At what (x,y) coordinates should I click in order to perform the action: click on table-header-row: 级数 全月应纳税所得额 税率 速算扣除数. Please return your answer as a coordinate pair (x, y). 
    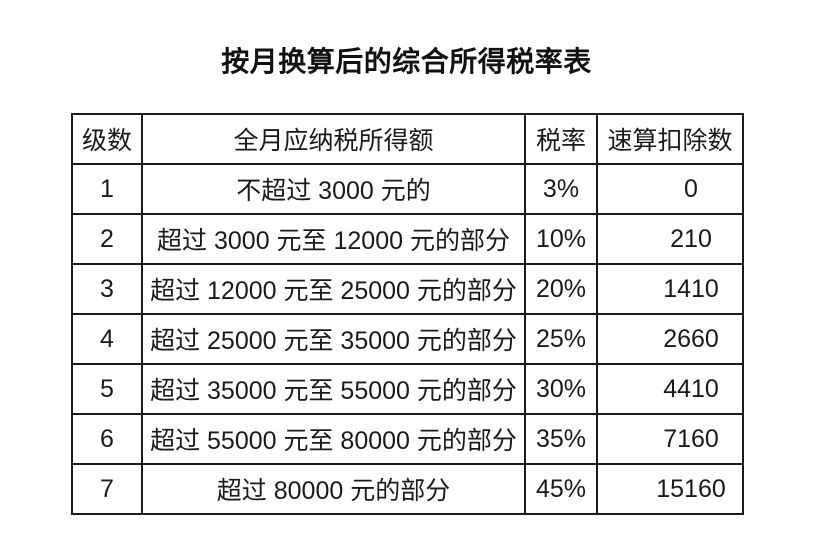
    Looking at the image, I should click on (407, 139).